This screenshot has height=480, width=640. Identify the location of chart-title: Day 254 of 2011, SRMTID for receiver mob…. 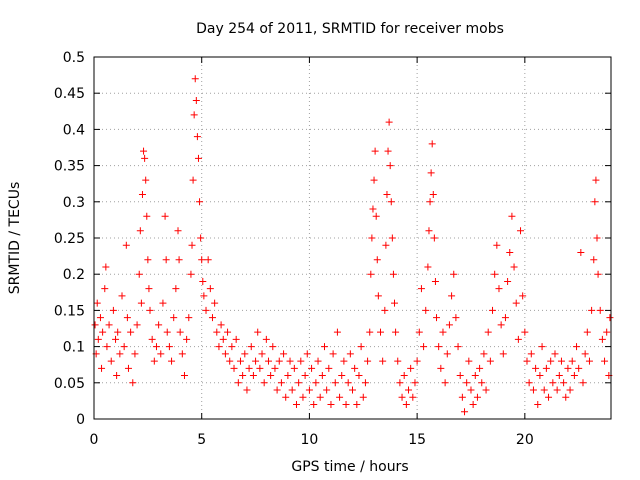
(350, 29).